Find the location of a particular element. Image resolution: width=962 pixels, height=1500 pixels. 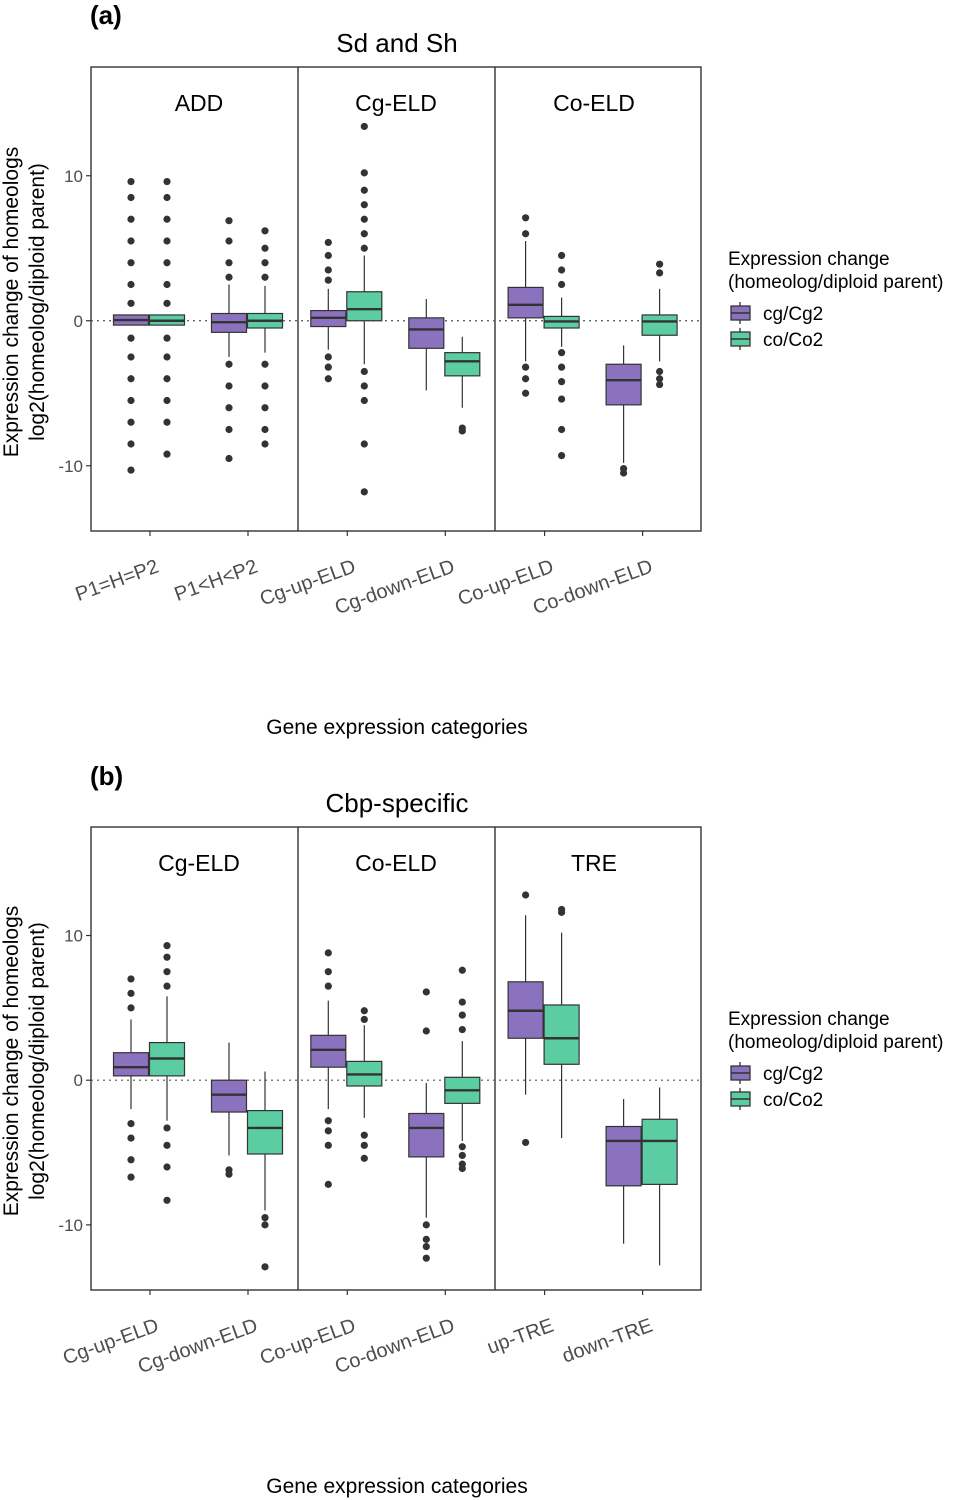

panel-a-facet-label: Co-ELD is located at coordinates (594, 103).